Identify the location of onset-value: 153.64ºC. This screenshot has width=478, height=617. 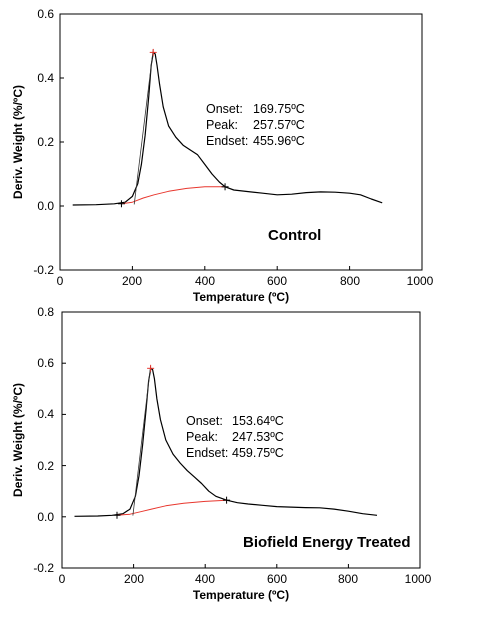
(258, 421).